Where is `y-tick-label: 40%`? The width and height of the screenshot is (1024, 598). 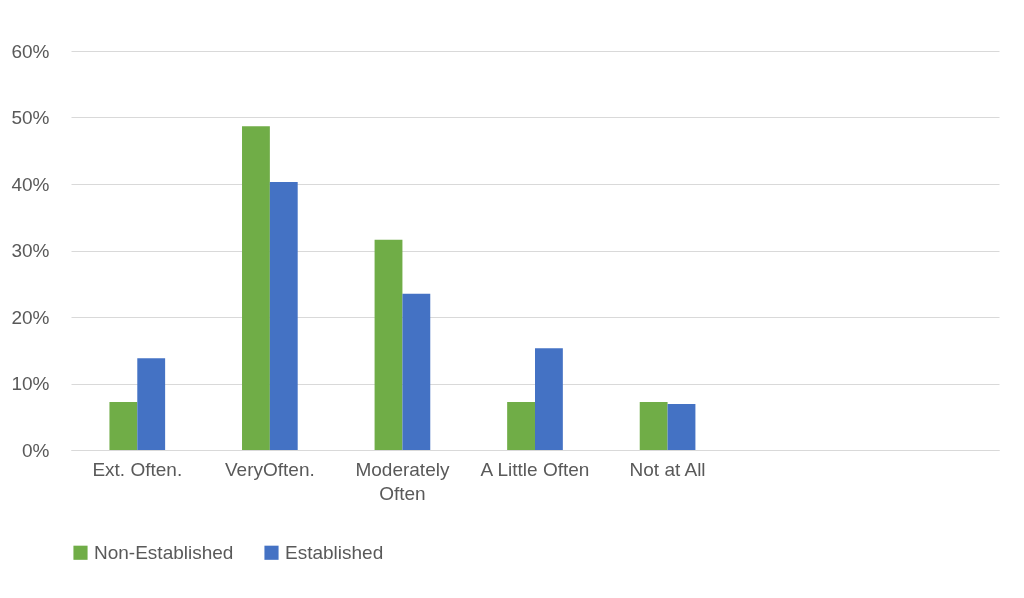
y-tick-label: 40% is located at coordinates (30, 184).